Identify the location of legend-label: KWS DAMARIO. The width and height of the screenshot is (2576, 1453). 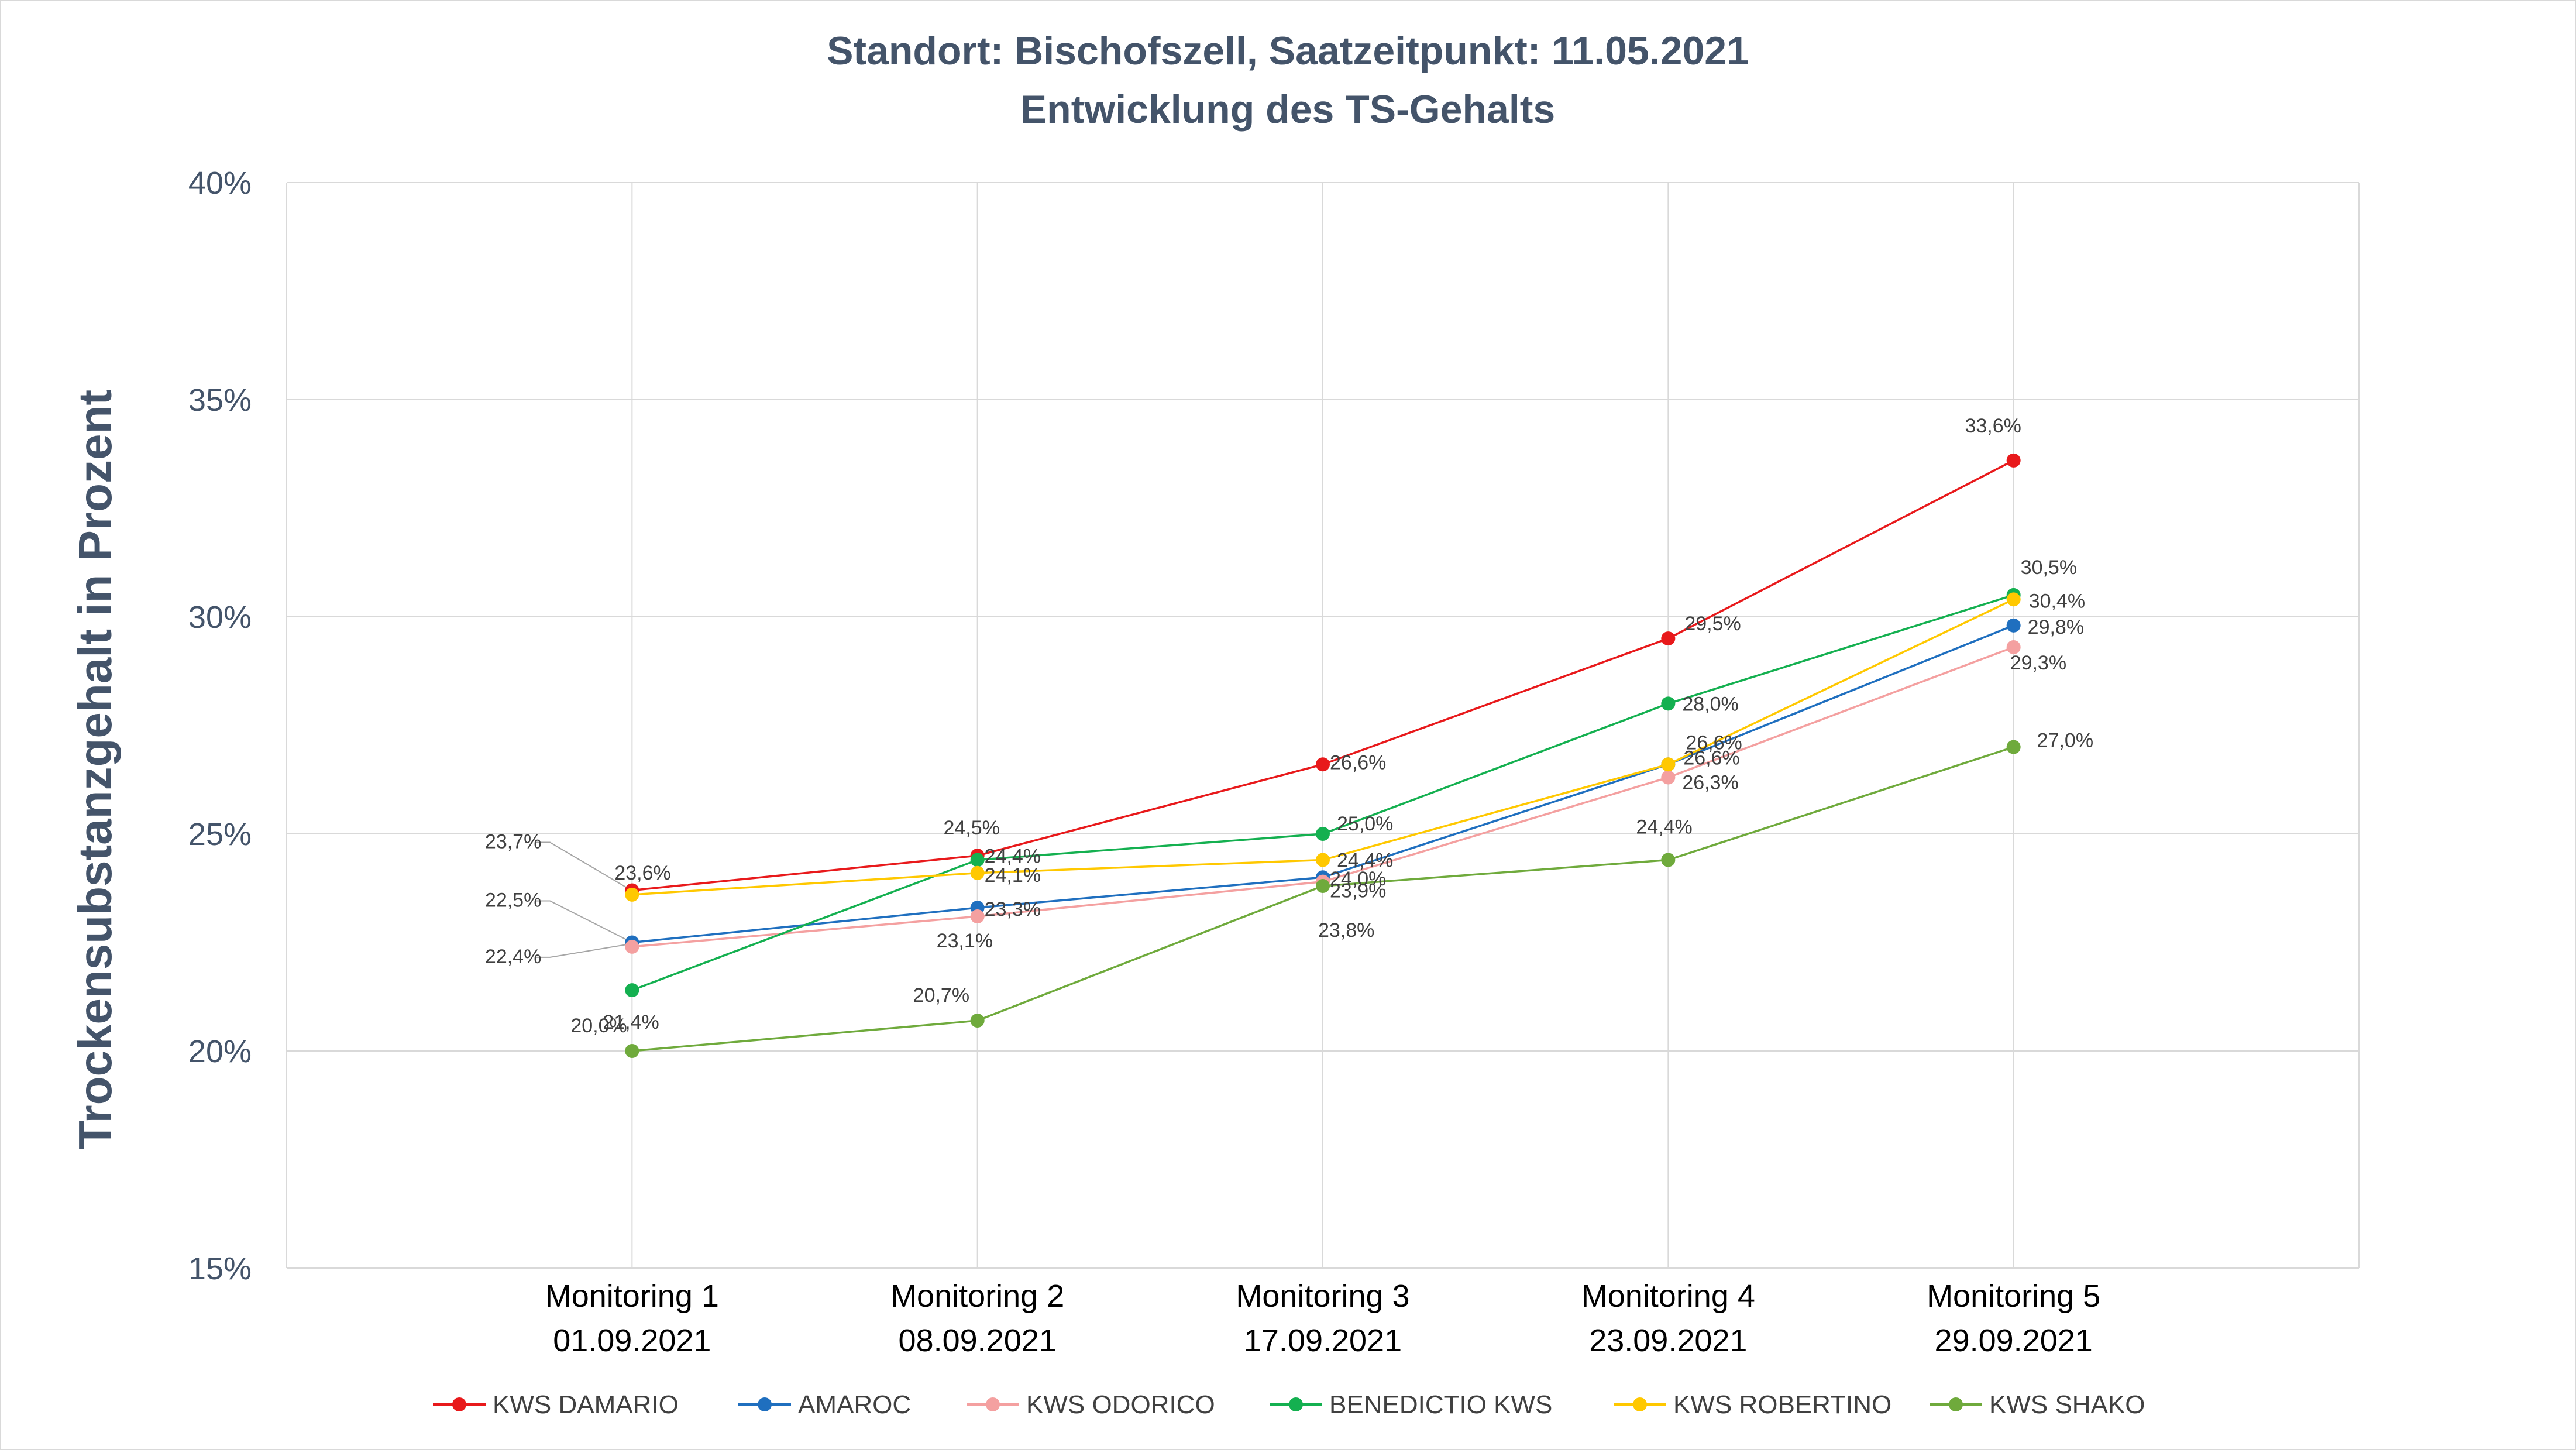
(586, 1405).